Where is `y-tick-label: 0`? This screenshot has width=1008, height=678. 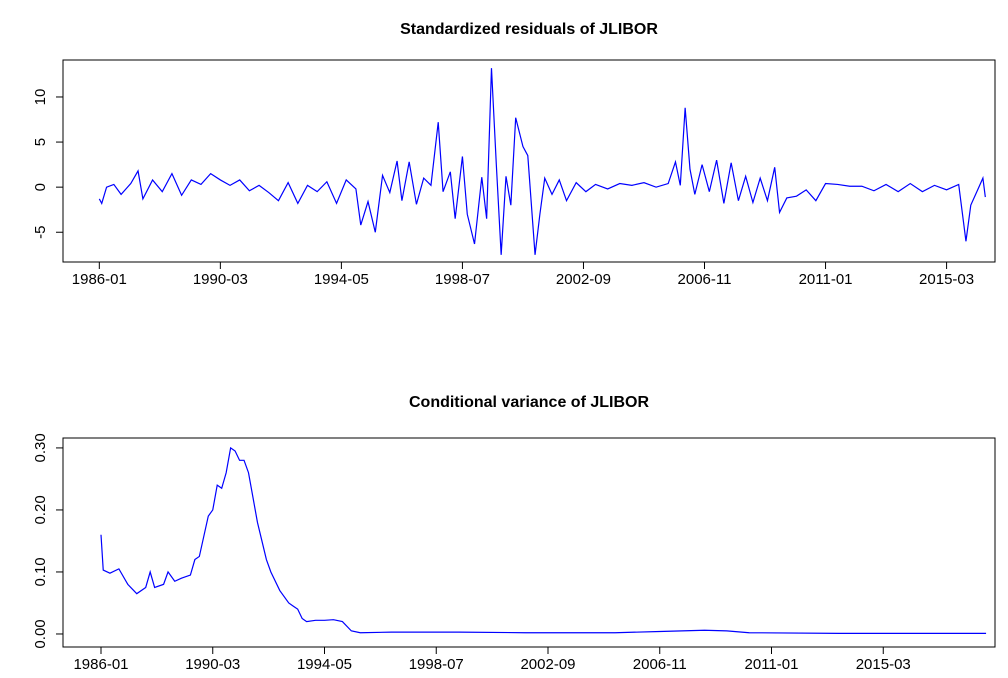
y-tick-label: 0 is located at coordinates (40, 187).